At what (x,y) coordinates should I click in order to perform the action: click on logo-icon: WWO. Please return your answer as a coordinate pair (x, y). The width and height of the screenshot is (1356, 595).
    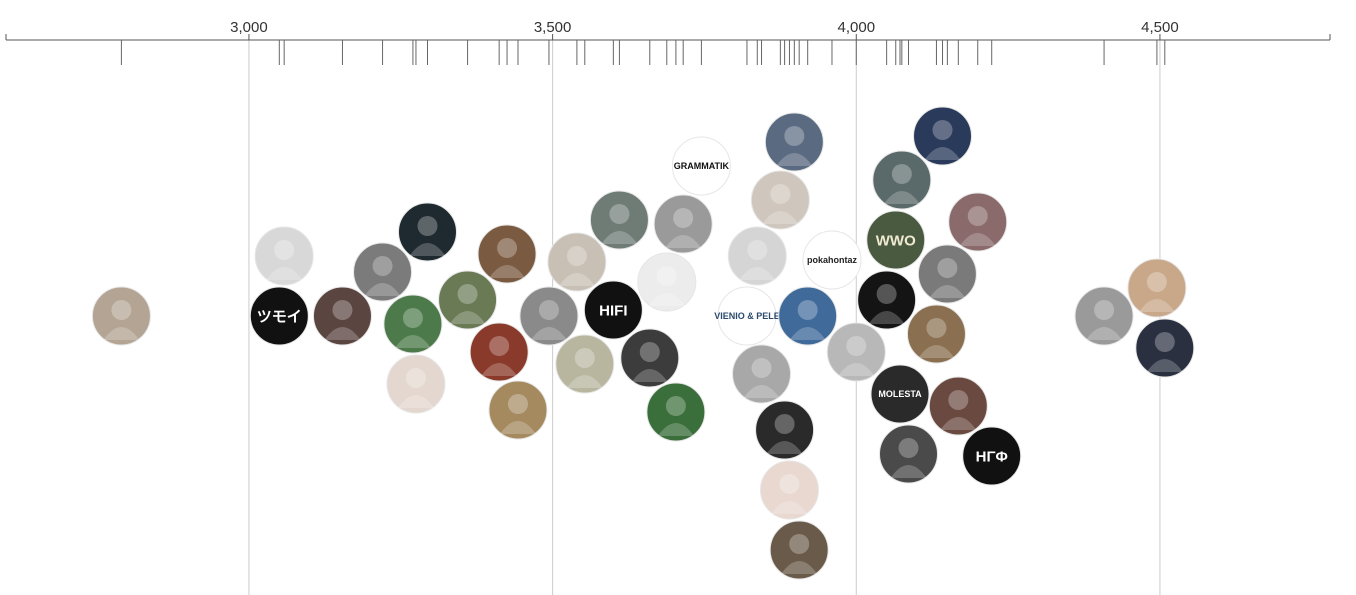
    Looking at the image, I should click on (896, 240).